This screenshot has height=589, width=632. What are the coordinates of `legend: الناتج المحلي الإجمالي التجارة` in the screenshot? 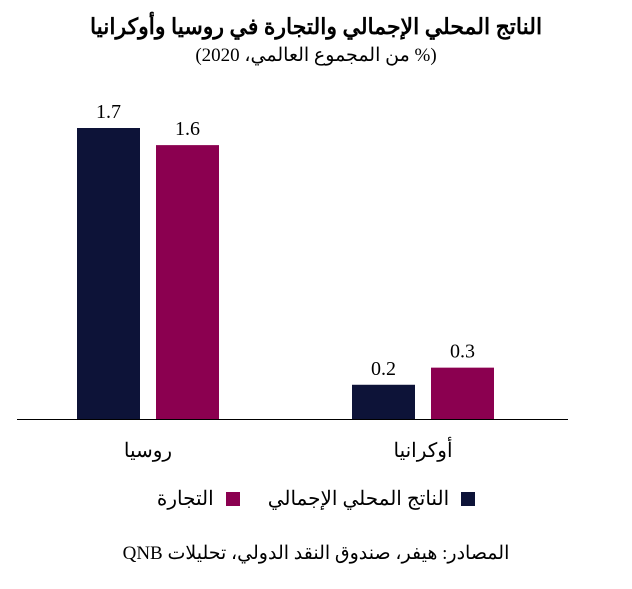 It's located at (316, 499).